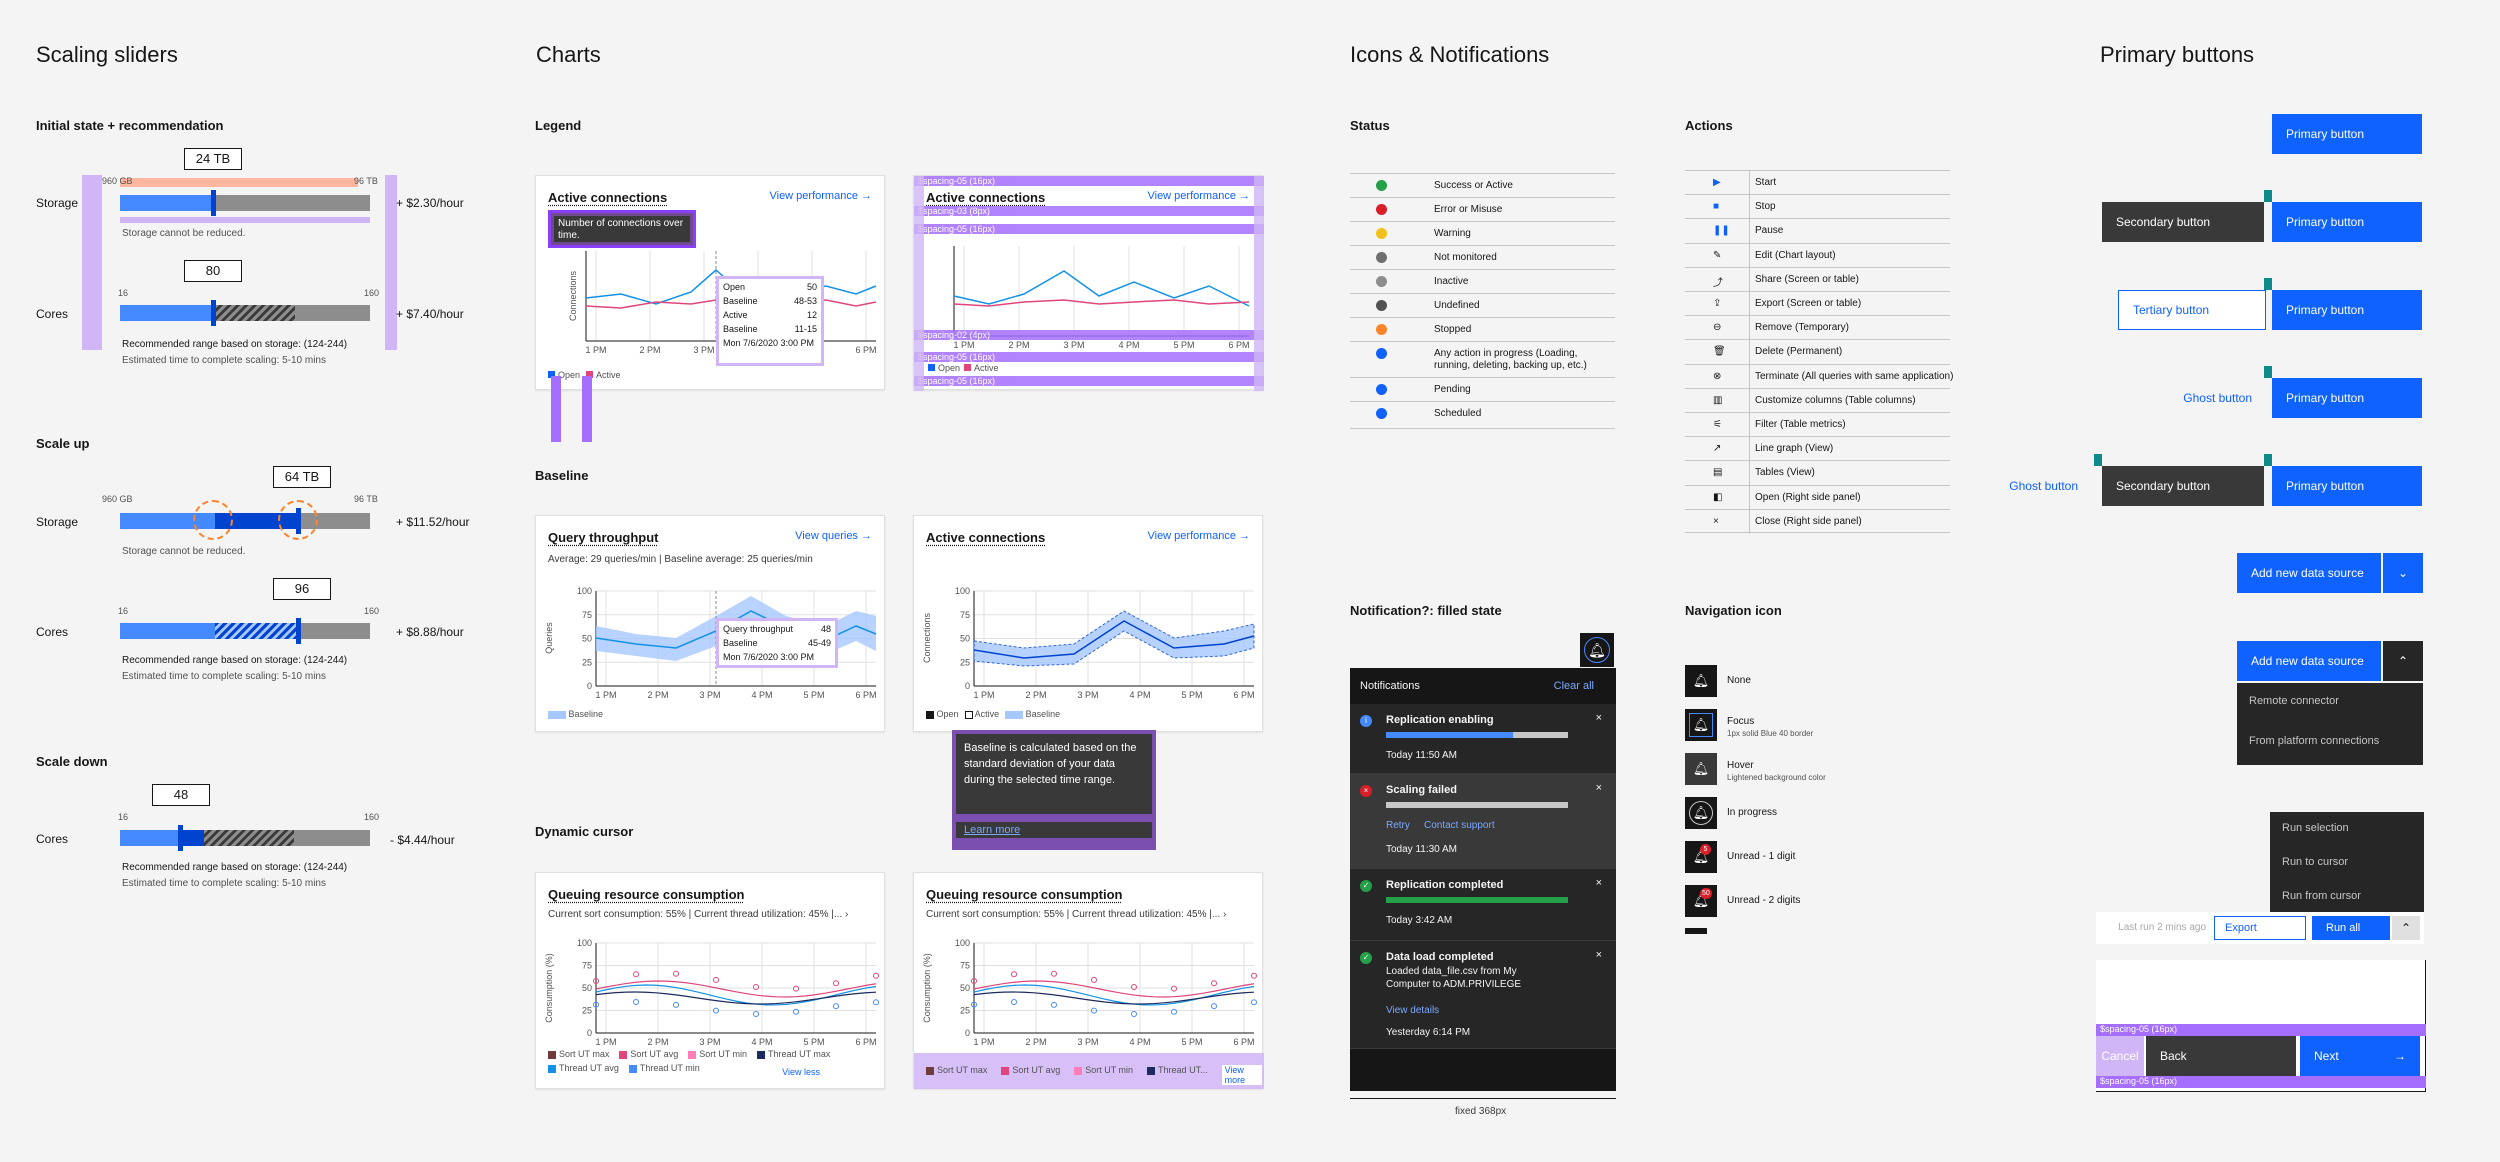 The width and height of the screenshot is (2500, 1162). I want to click on legend-item: Thread UT max, so click(793, 1054).